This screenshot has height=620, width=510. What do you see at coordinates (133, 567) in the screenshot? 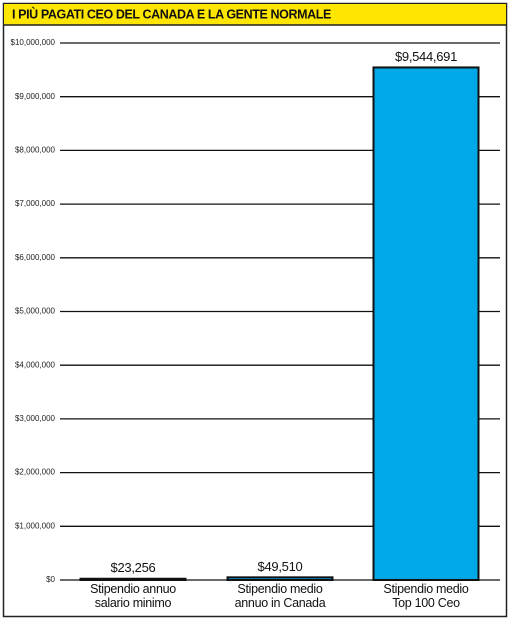
I see `value-label: $23,256` at bounding box center [133, 567].